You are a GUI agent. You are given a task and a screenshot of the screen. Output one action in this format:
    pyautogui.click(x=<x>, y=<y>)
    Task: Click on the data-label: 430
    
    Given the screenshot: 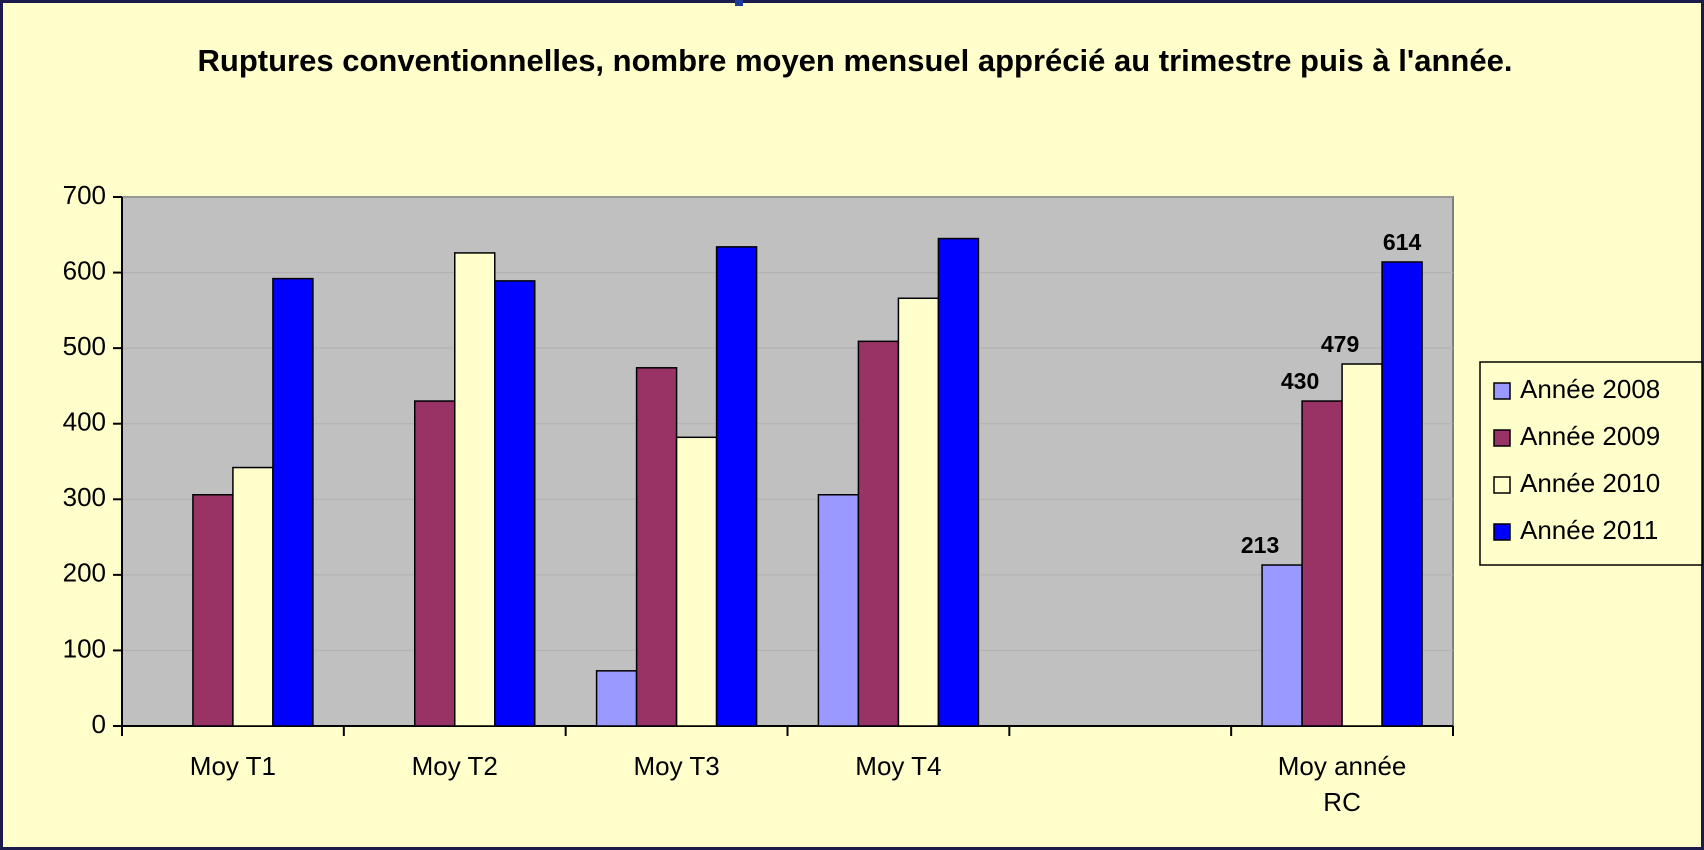 What is the action you would take?
    pyautogui.click(x=1300, y=381)
    